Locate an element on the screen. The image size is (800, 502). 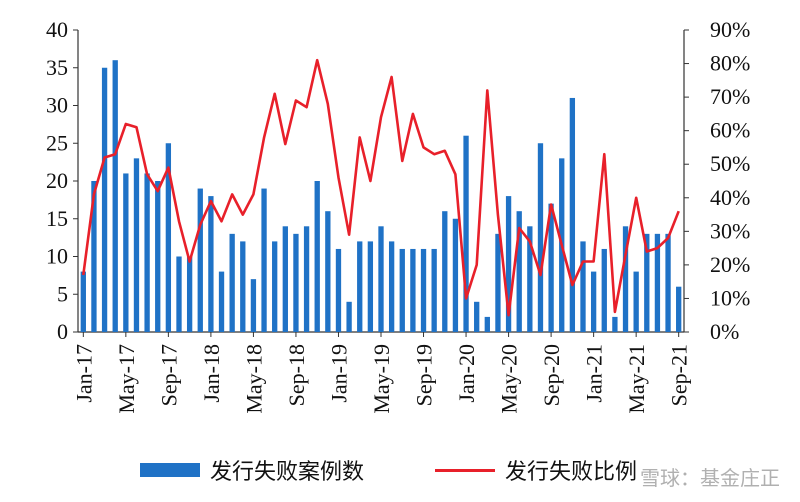
right-tick-label: 10% is located at coordinates (730, 297).